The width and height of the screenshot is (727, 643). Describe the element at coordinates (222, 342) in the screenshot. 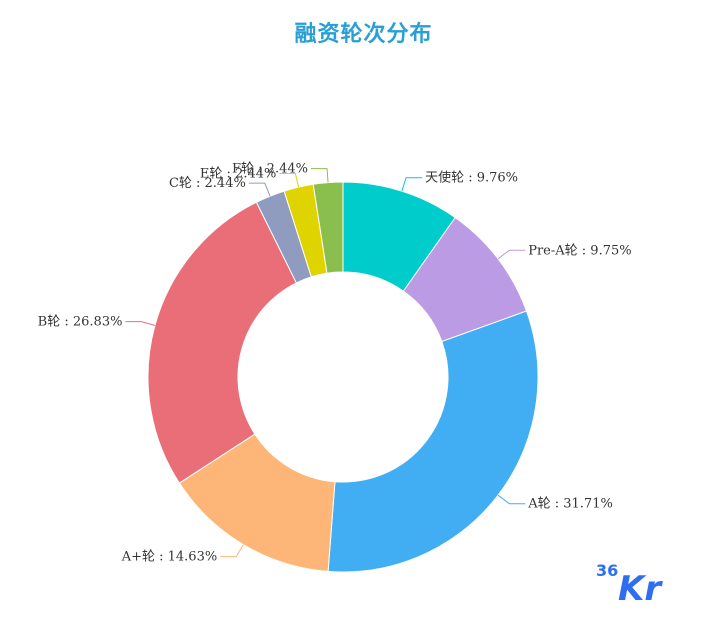

I see `slice-b` at that location.